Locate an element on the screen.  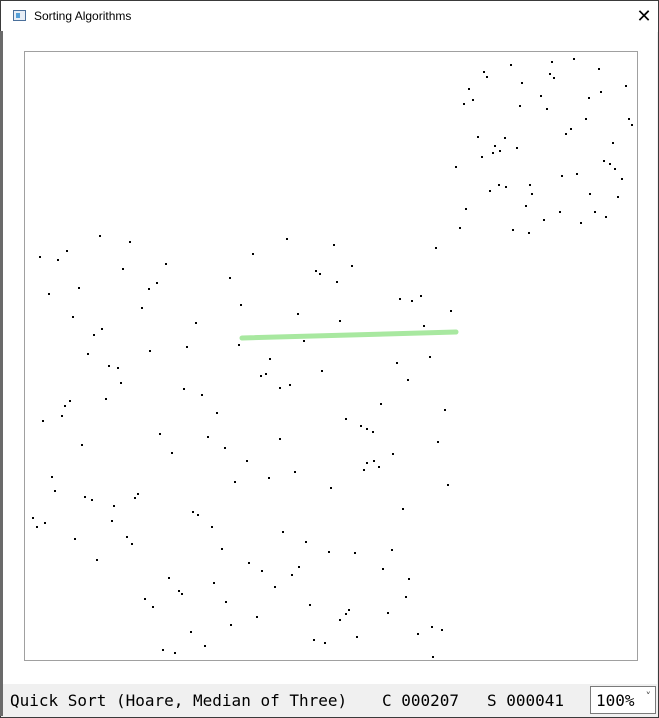
title-bar: Sorting Algorithms ✕ is located at coordinates (329, 16).